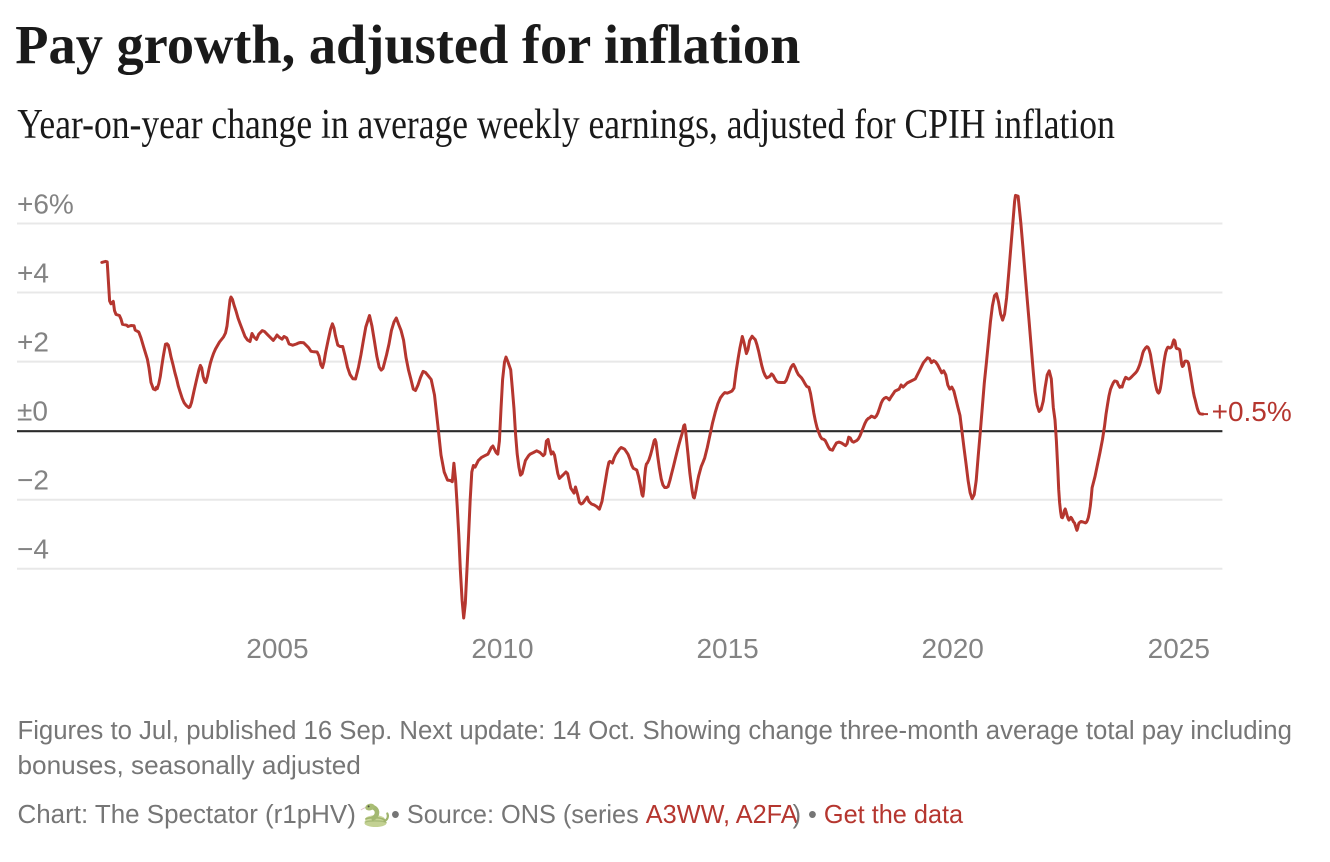 The width and height of the screenshot is (1330, 862). Describe the element at coordinates (33, 342) in the screenshot. I see `svg-text: +2` at that location.